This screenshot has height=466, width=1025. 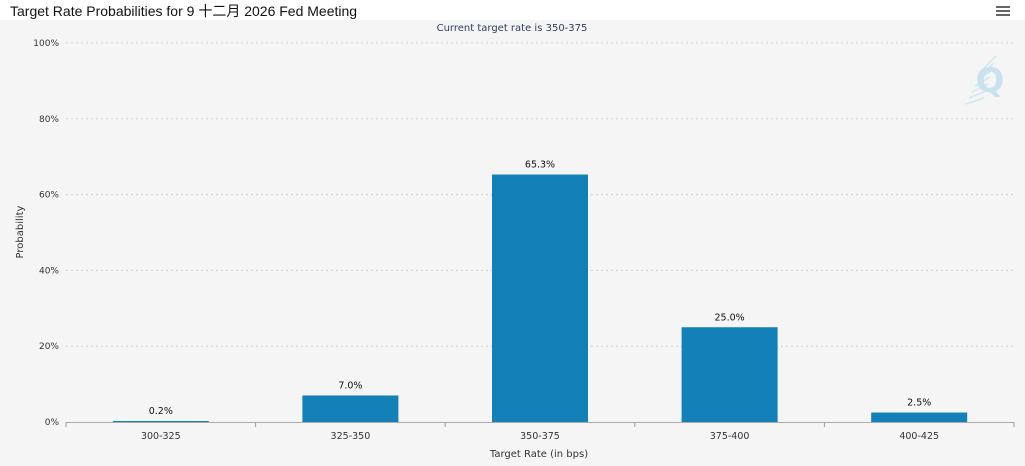 I want to click on x-tick-label: 325-350, so click(x=351, y=436).